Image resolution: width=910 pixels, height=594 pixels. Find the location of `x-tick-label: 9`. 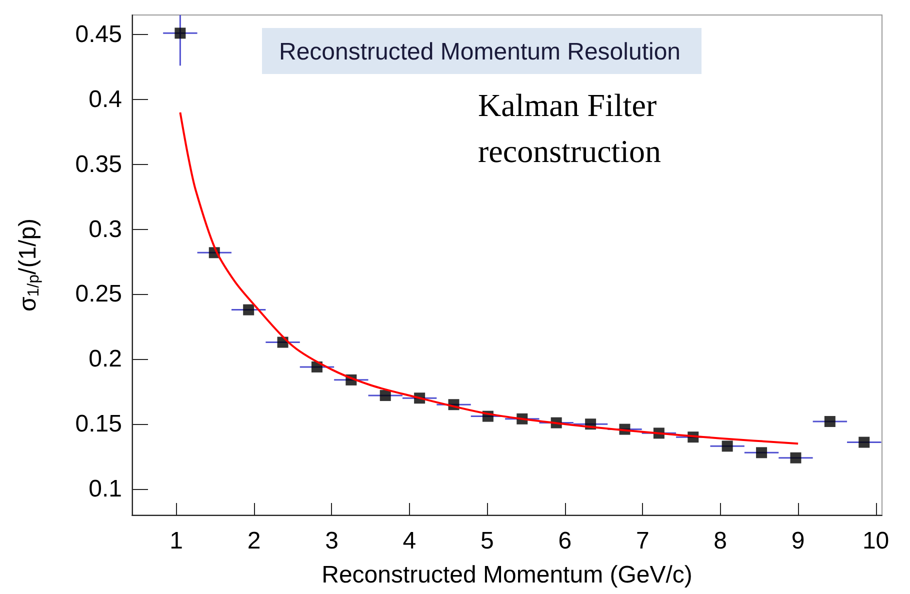

x-tick-label: 9 is located at coordinates (798, 541).